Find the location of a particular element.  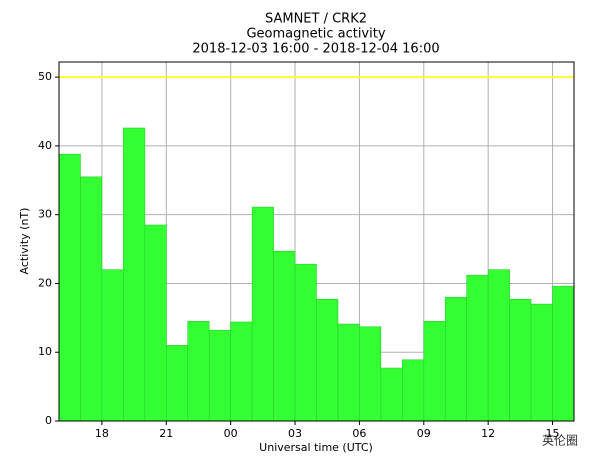

y-tick-label: 40 is located at coordinates (45, 145).